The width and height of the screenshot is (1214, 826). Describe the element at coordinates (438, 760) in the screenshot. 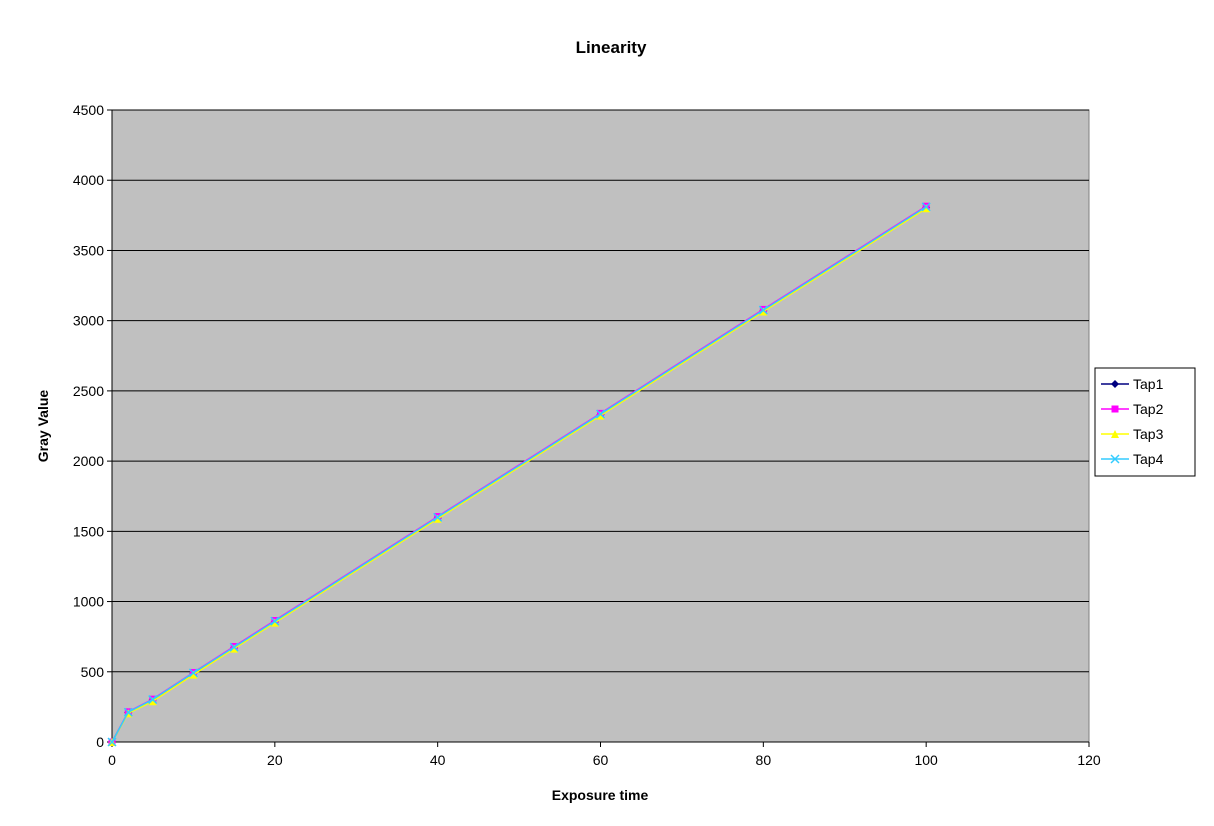

I see `x-tick-label: 40` at that location.